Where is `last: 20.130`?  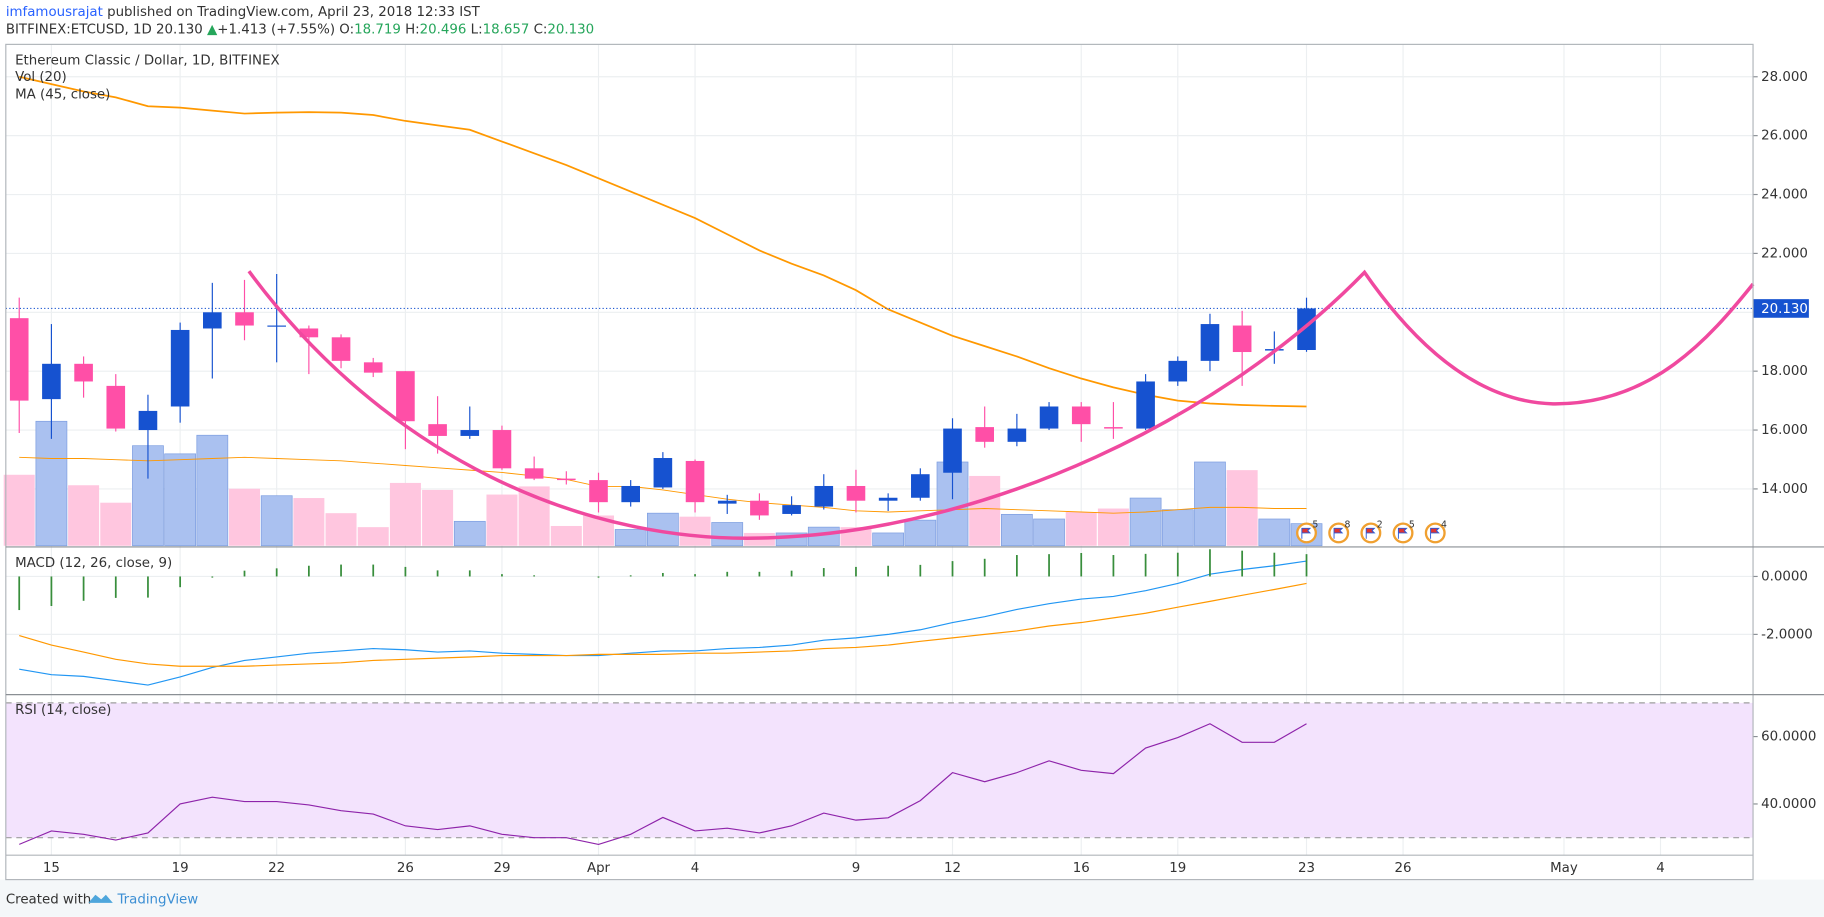
last: 20.130 is located at coordinates (179, 29).